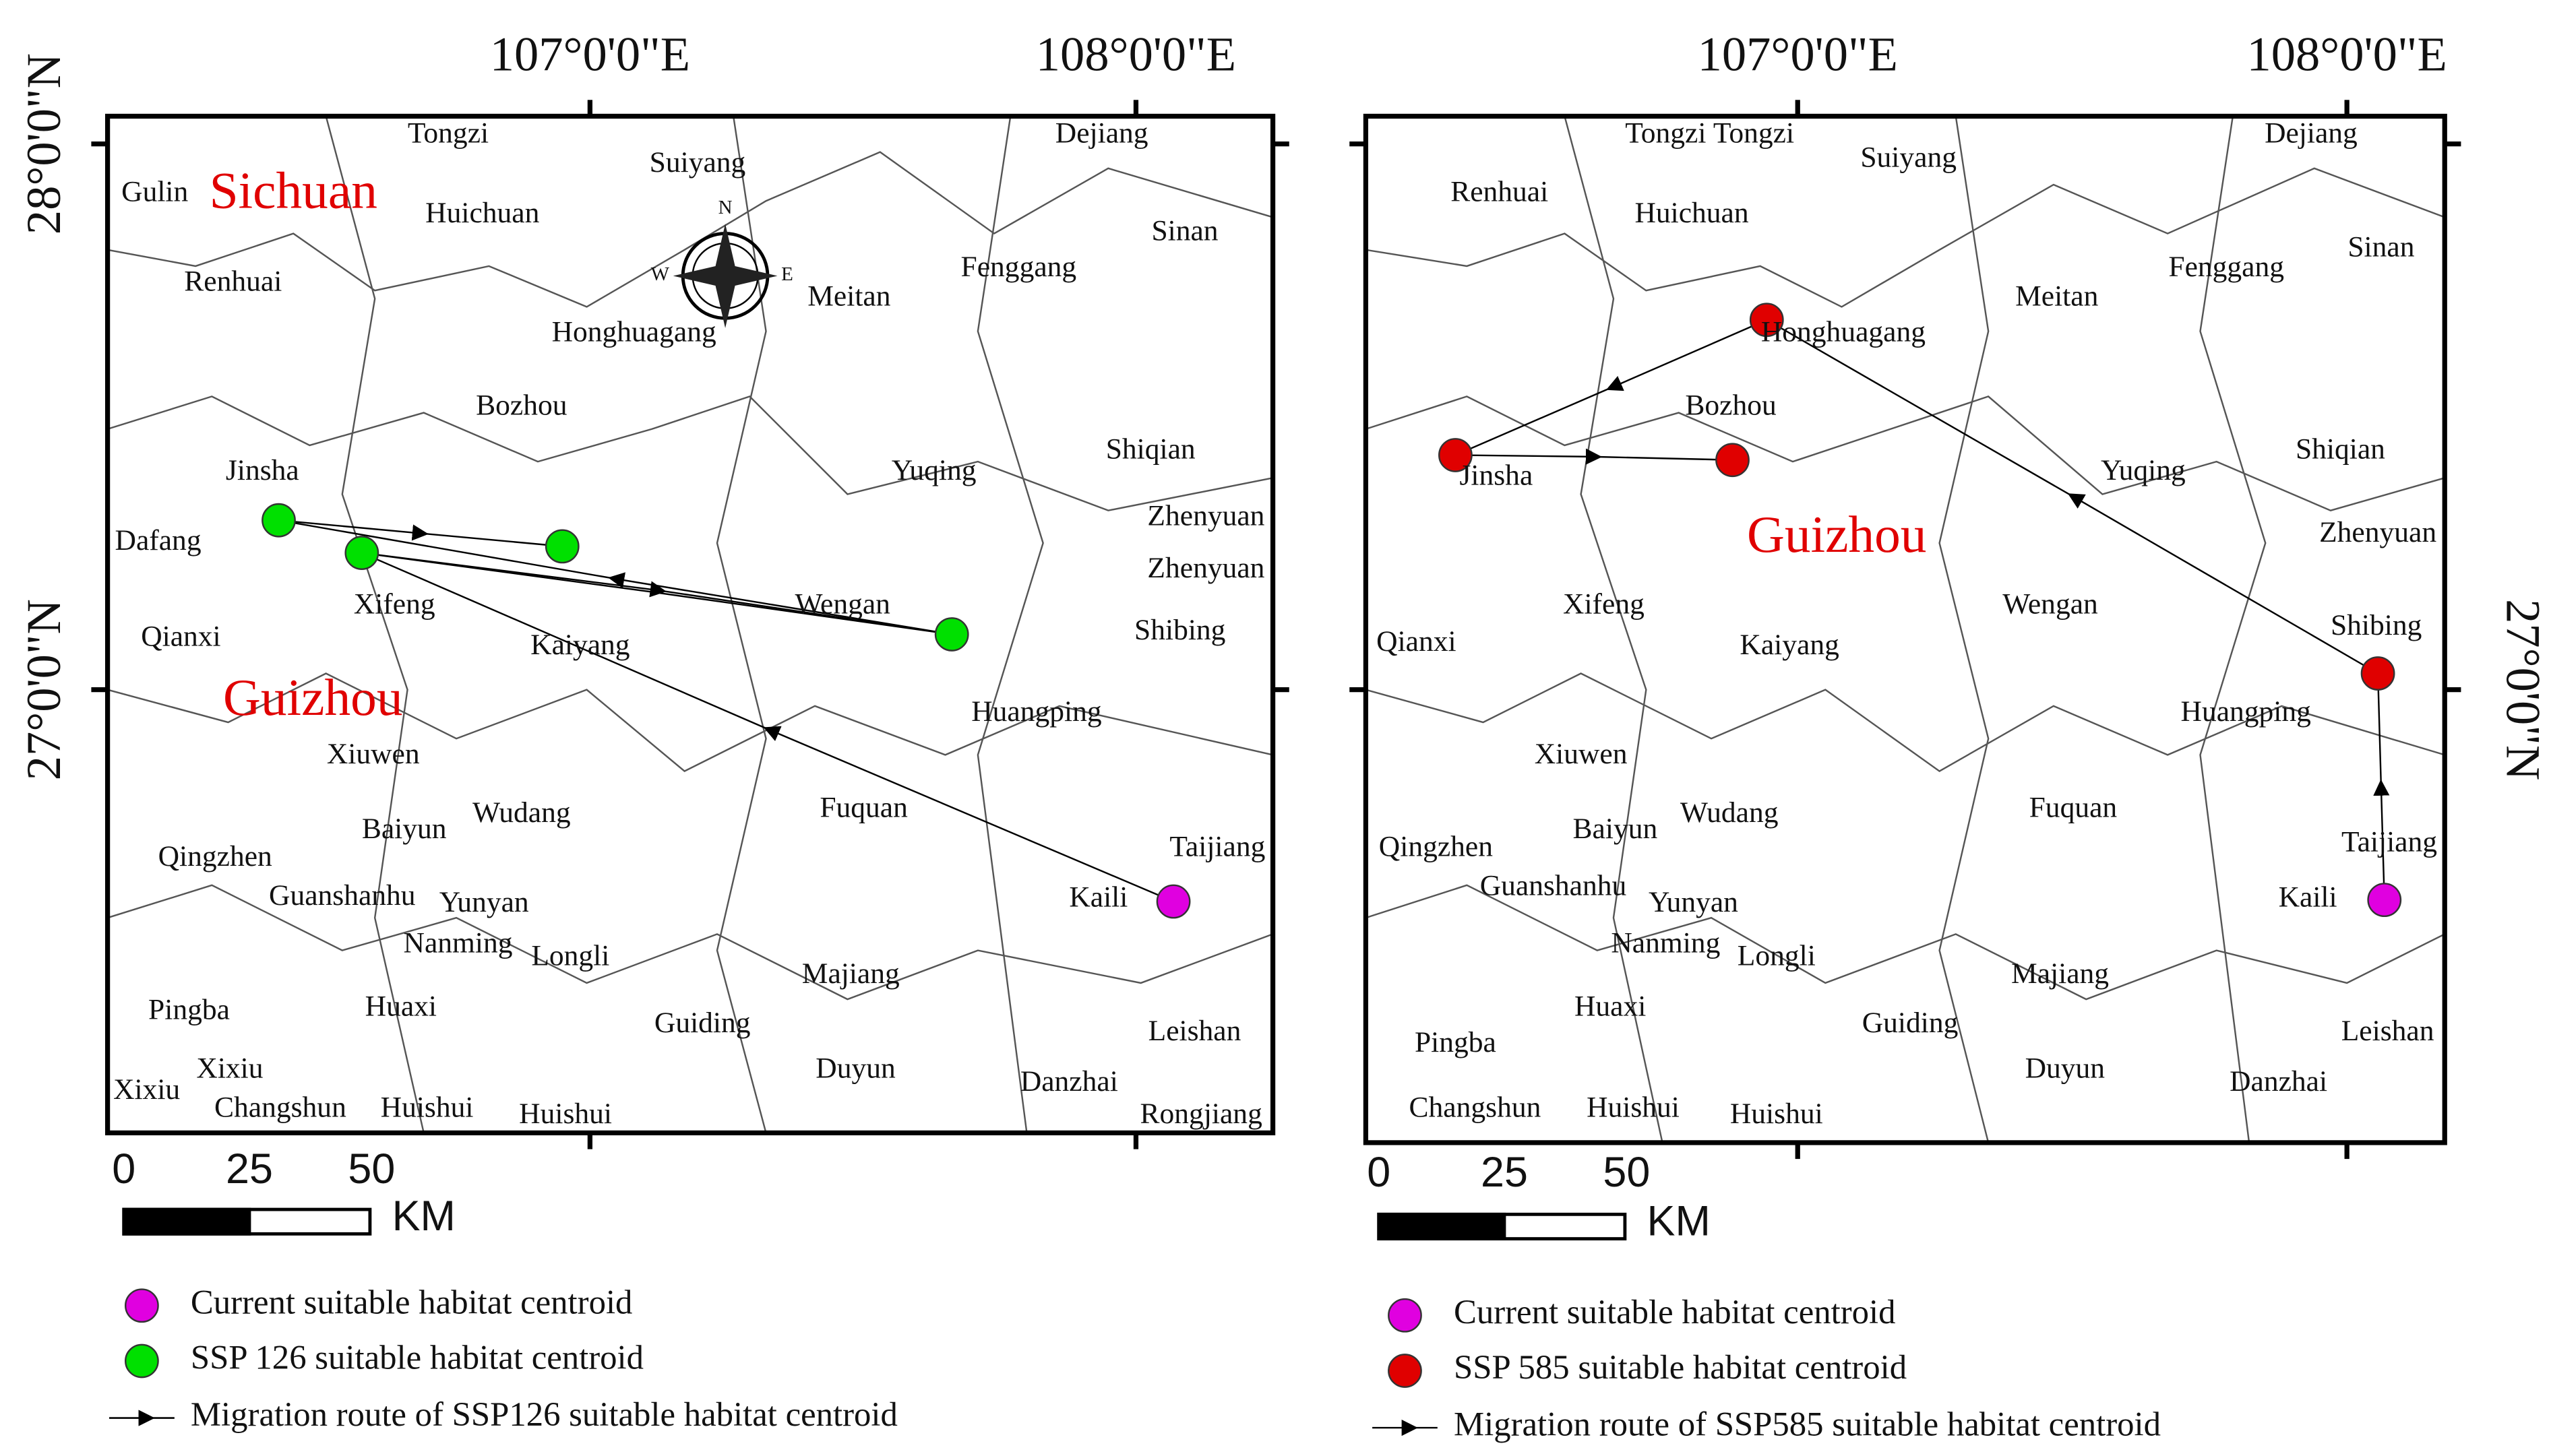 This screenshot has width=2549, height=1456. I want to click on place-label: Wudang, so click(1729, 813).